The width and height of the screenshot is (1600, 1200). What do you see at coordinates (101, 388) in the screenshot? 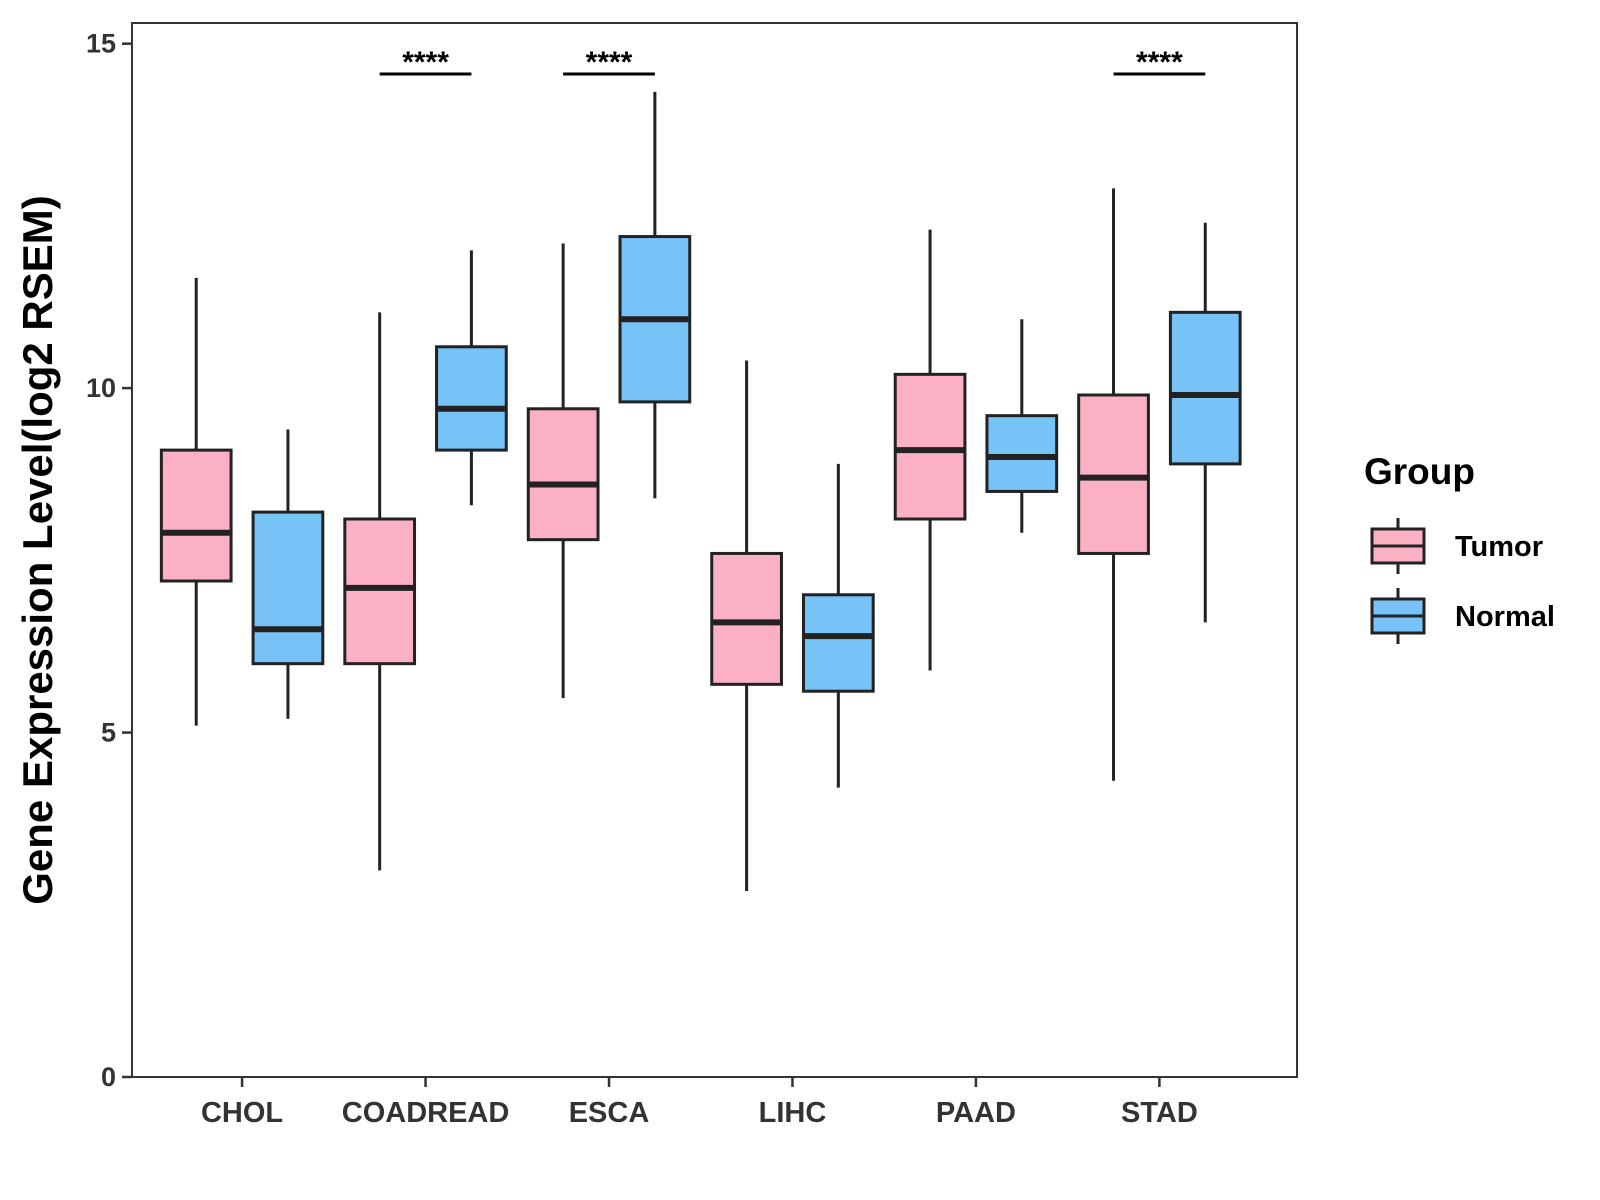
I see `y-tick-label: 10` at bounding box center [101, 388].